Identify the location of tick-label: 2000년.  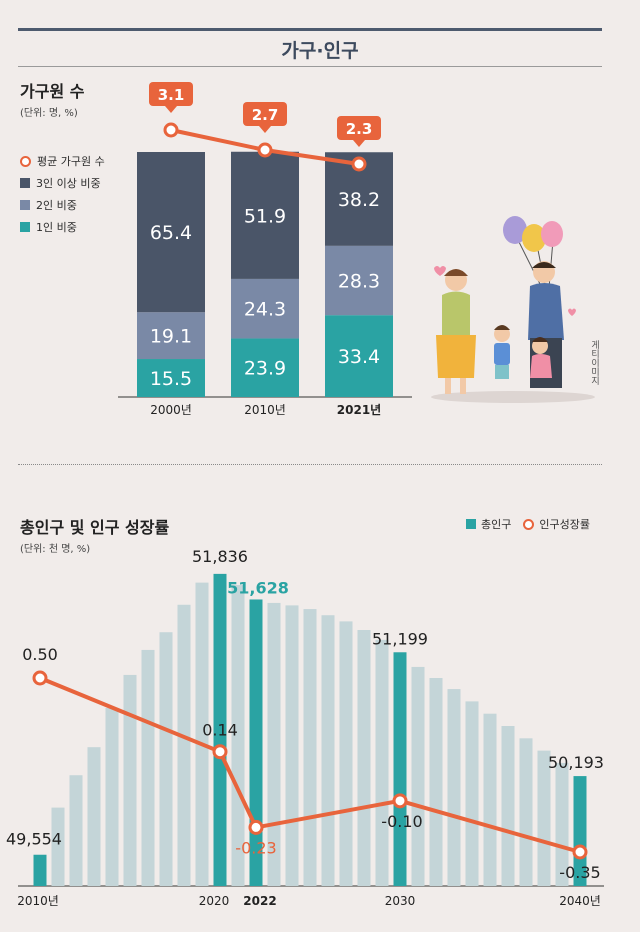
(171, 410).